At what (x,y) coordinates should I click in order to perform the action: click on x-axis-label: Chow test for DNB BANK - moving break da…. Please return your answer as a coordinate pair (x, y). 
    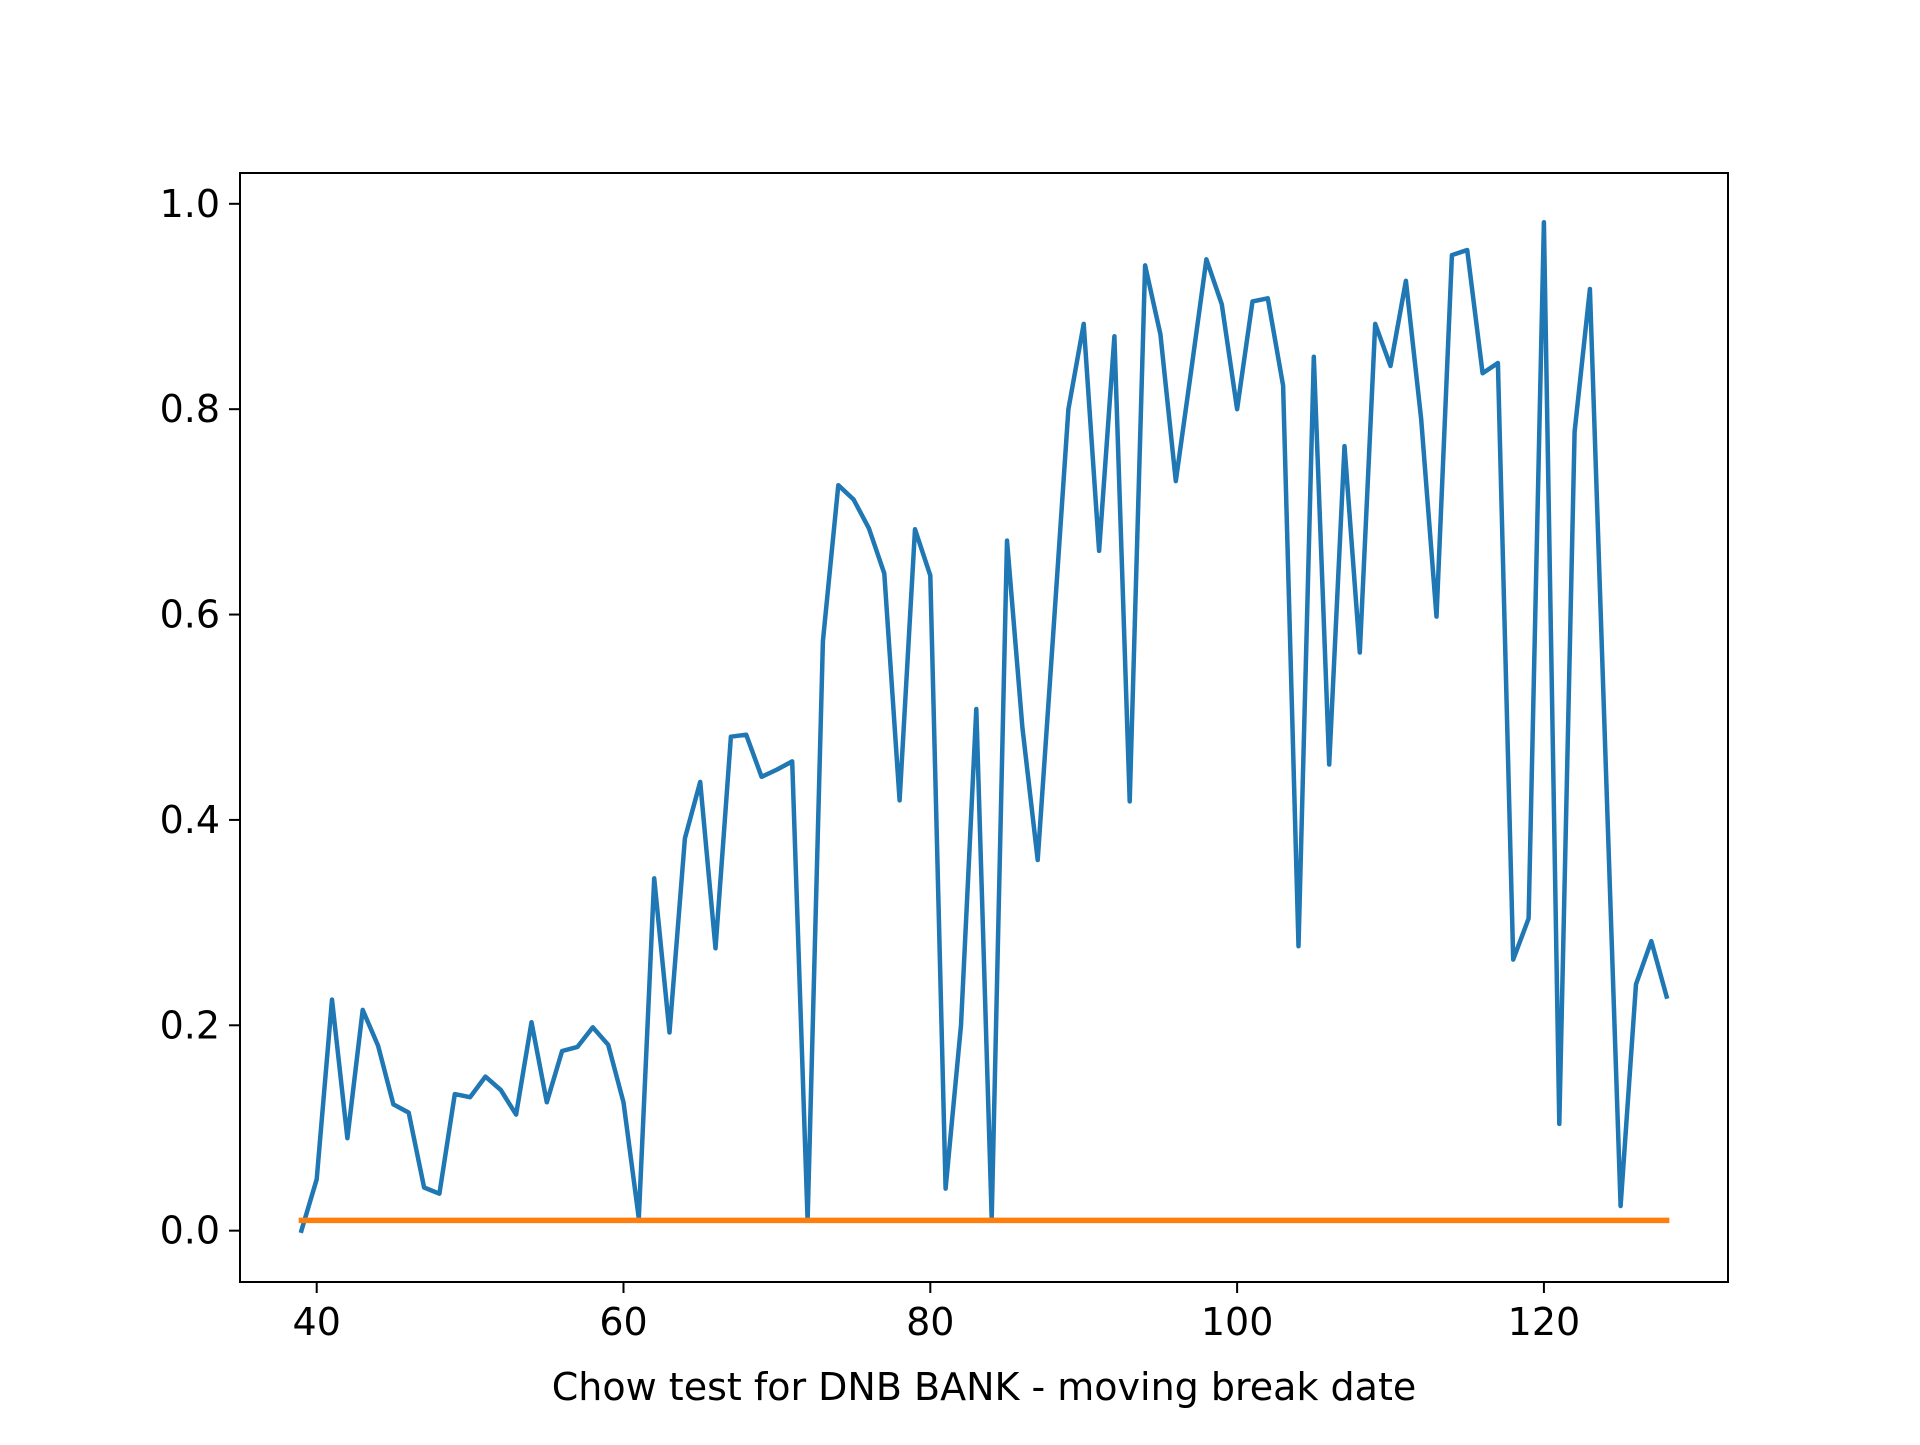
    Looking at the image, I should click on (984, 1387).